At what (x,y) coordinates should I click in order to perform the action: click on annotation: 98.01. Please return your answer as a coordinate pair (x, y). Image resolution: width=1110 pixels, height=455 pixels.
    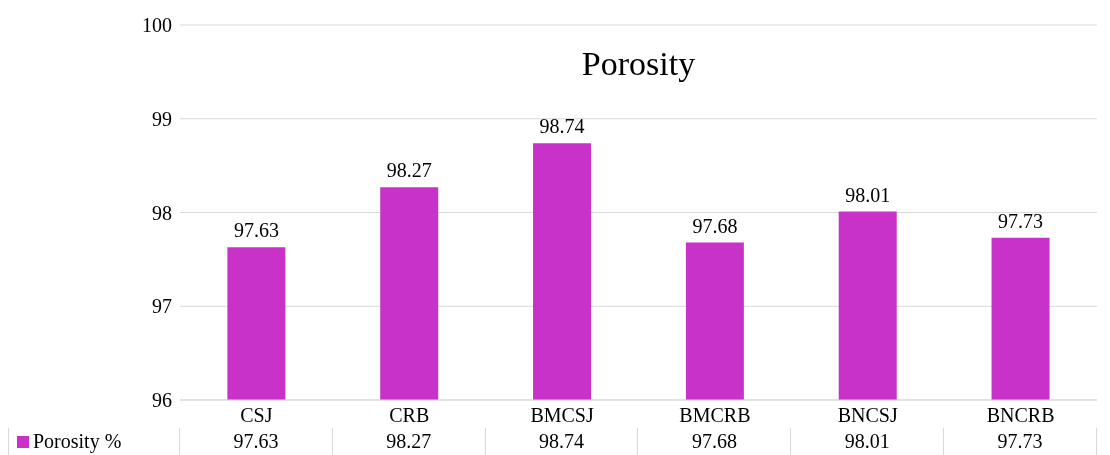
    Looking at the image, I should click on (868, 194).